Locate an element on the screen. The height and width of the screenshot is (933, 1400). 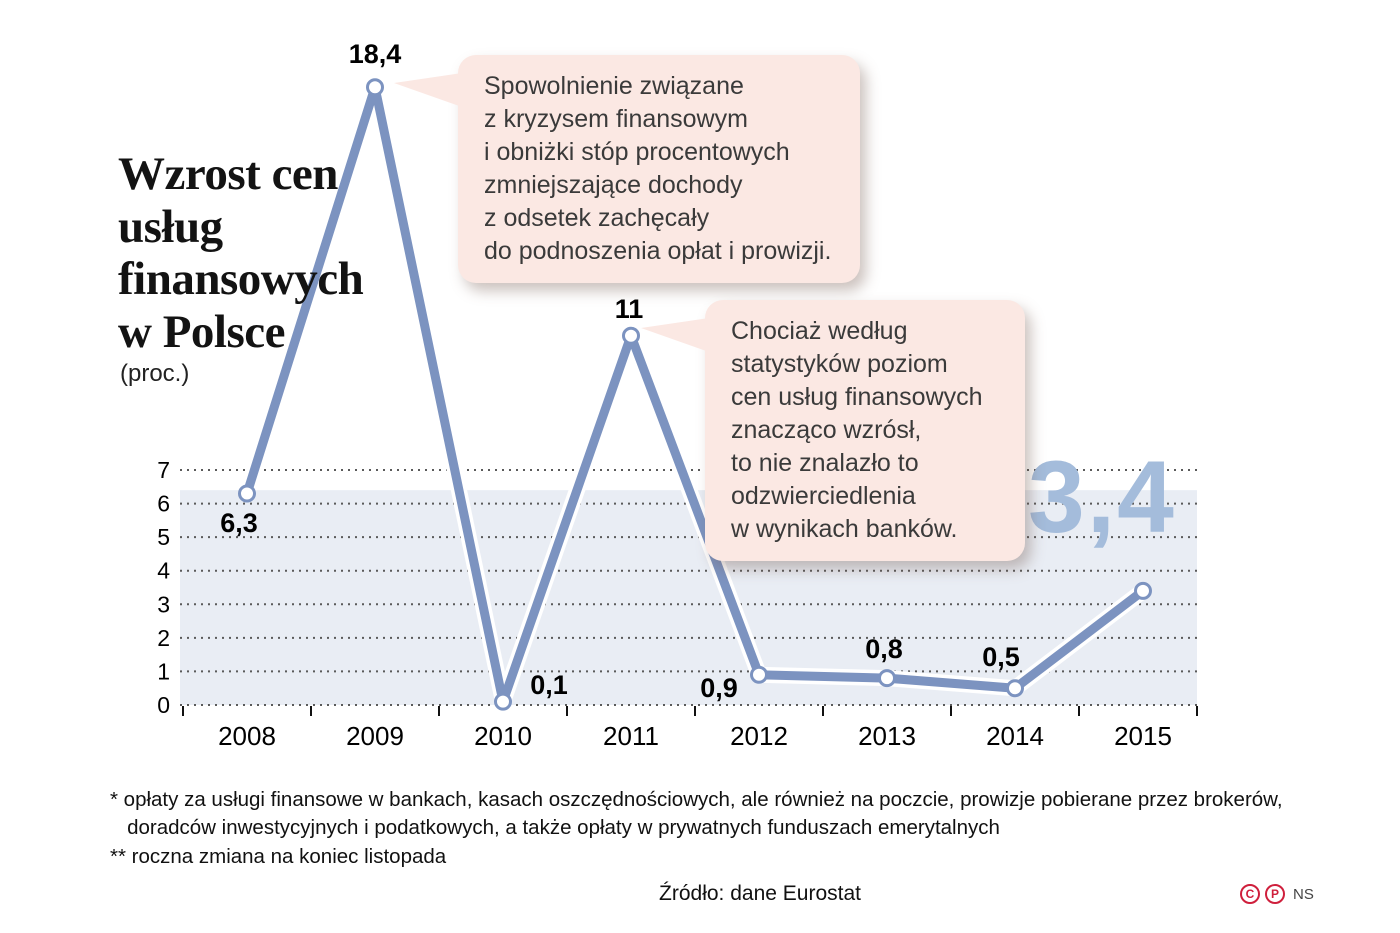
ns-label: NS is located at coordinates (1303, 894).